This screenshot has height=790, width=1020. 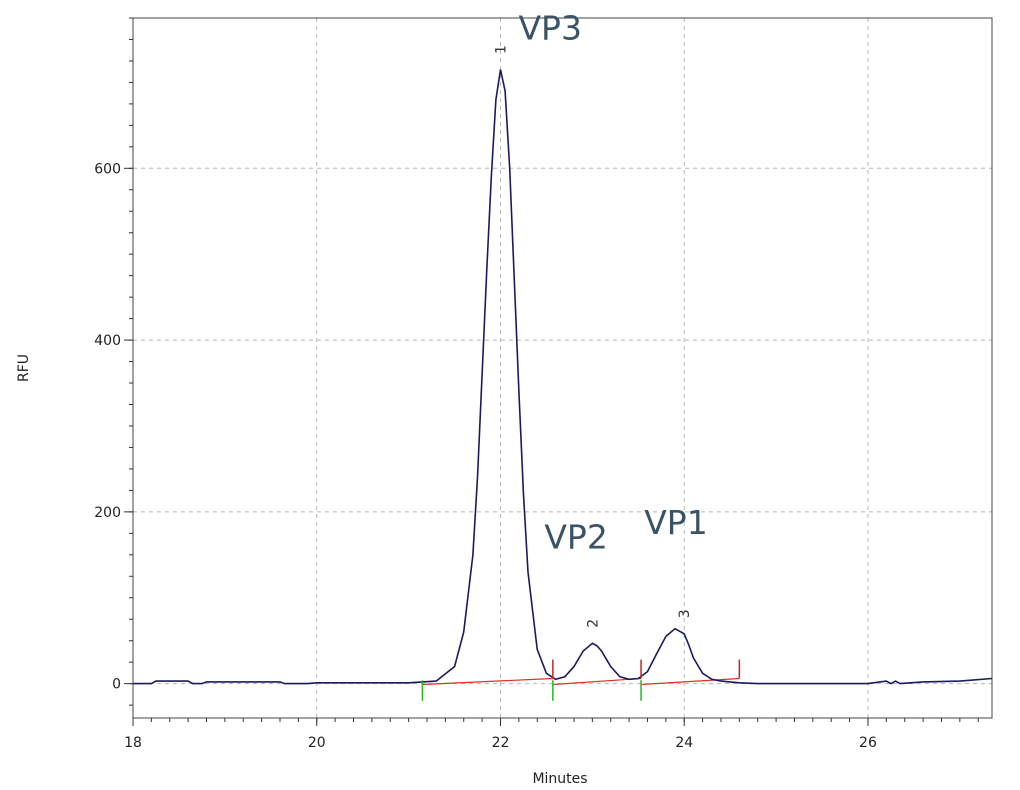 I want to click on y-axis-title: RFU, so click(x=24, y=368).